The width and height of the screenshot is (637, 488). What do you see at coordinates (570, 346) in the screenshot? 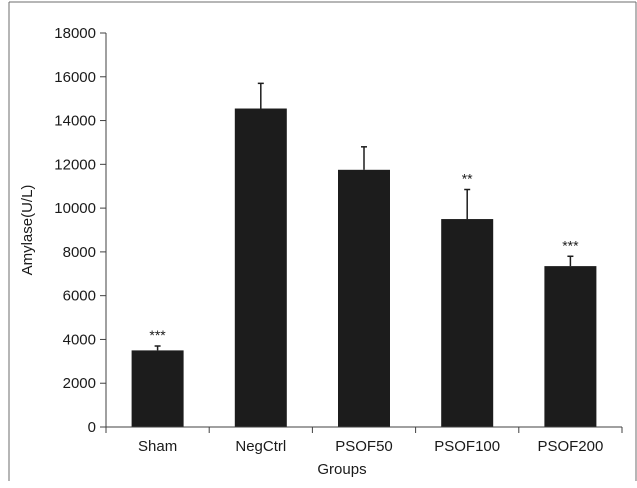
I see `bar-psof200` at bounding box center [570, 346].